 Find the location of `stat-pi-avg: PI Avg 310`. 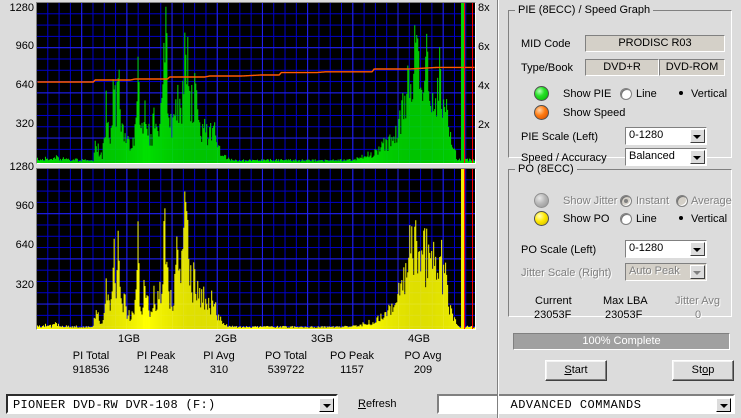

stat-pi-avg: PI Avg 310 is located at coordinates (219, 363).